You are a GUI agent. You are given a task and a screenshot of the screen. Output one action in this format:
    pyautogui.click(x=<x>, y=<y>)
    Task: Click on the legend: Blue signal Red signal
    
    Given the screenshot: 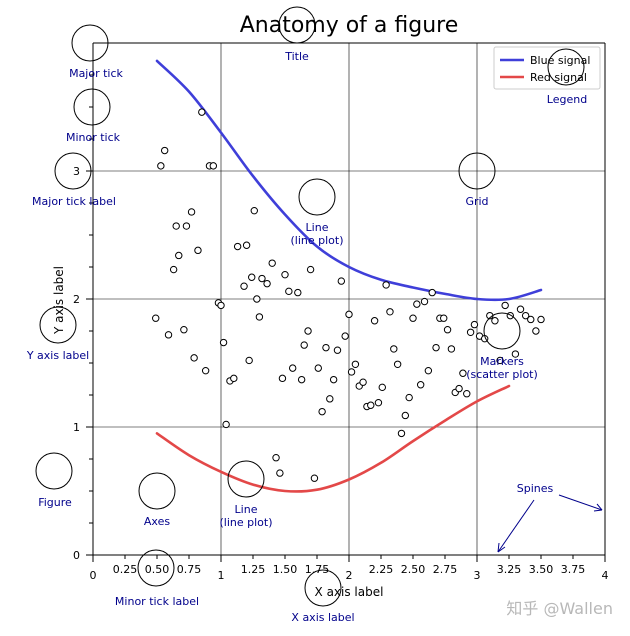 What is the action you would take?
    pyautogui.click(x=547, y=68)
    